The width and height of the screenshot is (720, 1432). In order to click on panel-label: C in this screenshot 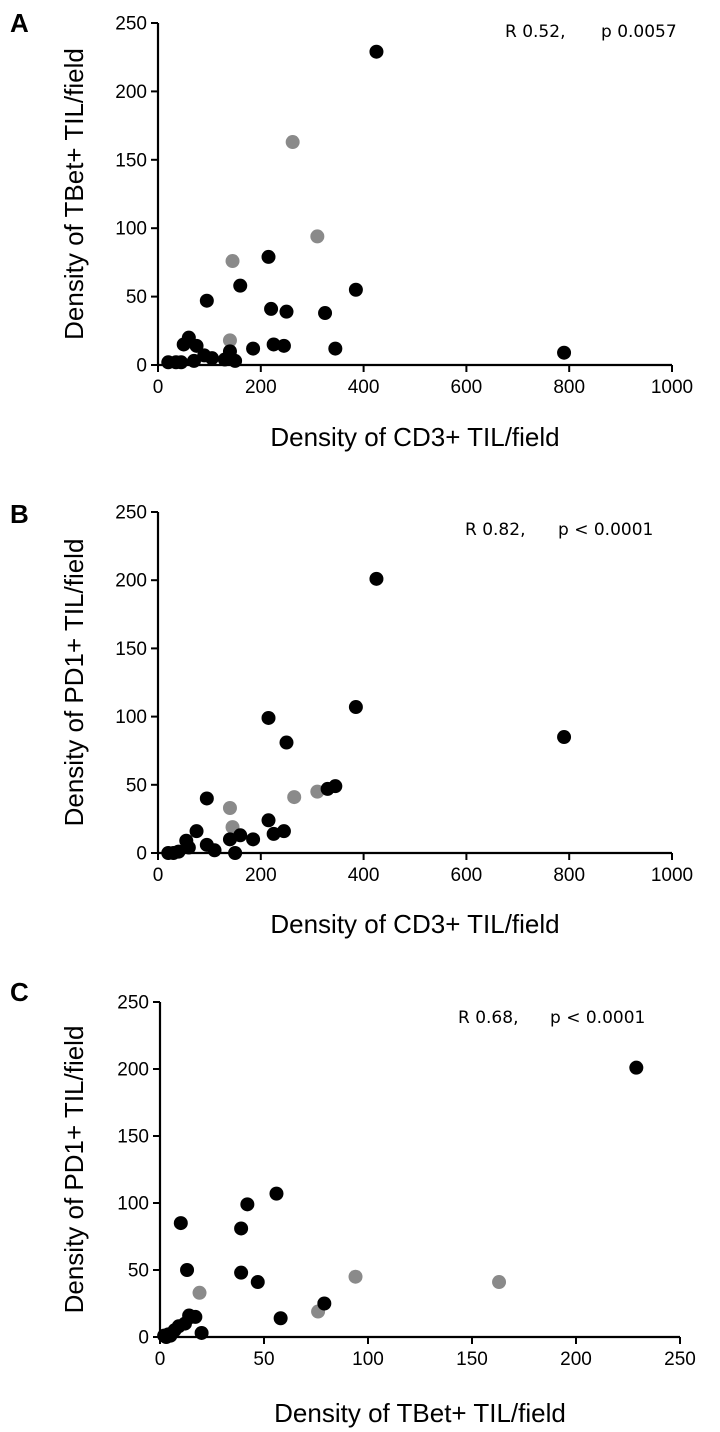, I will do `click(19, 992)`.